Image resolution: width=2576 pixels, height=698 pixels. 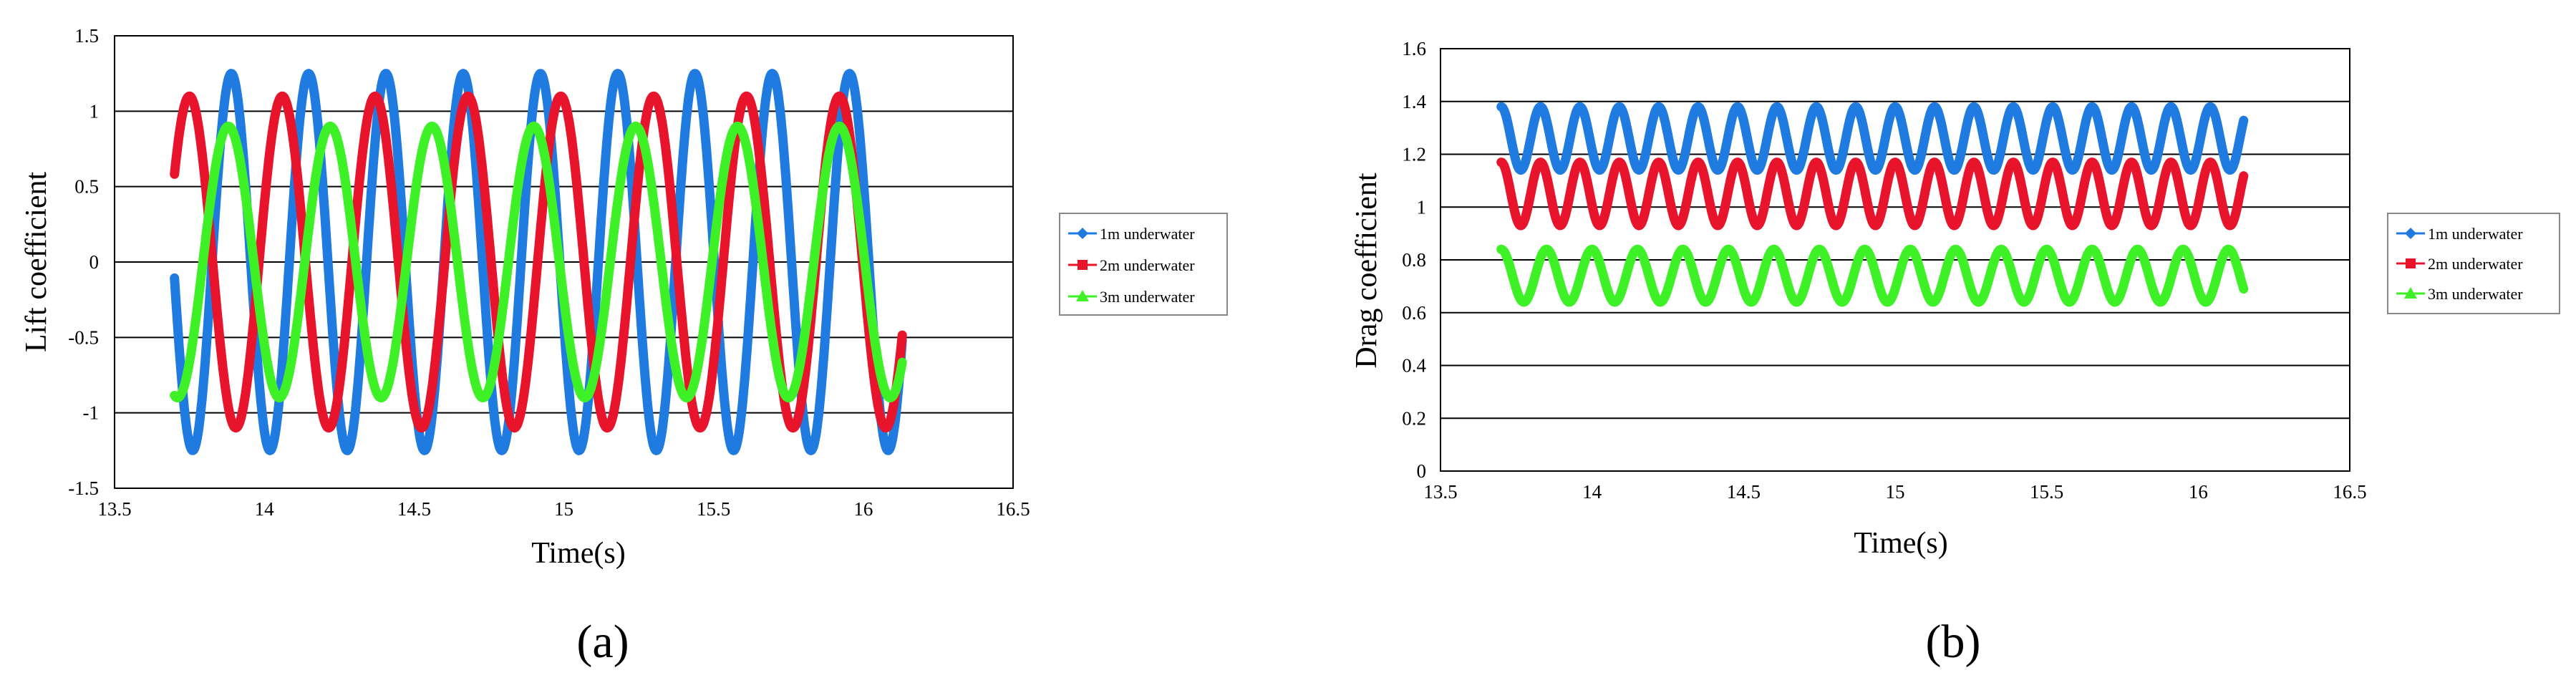 I want to click on legend-marker-lift-2m-underwater, so click(x=1083, y=265).